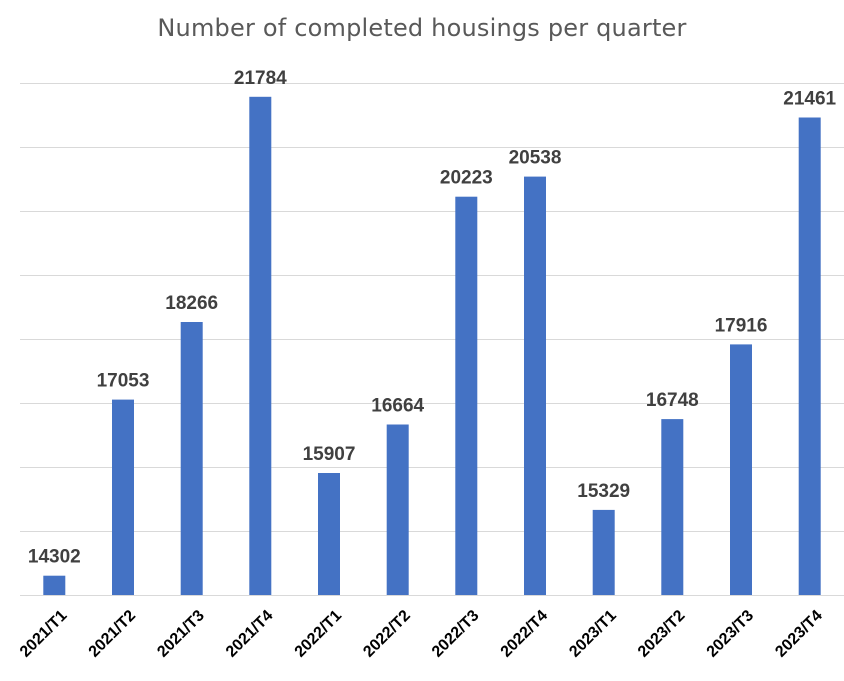 Image resolution: width=844 pixels, height=681 pixels. I want to click on x-tick-label: 2022/T2, so click(387, 634).